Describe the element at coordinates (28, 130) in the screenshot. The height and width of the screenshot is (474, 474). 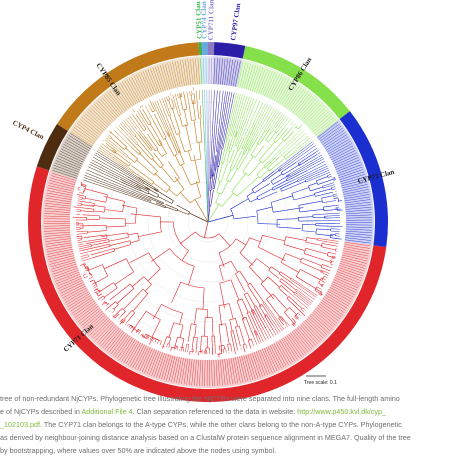
I see `cyp4-clan-label: CYP4 Clan` at that location.